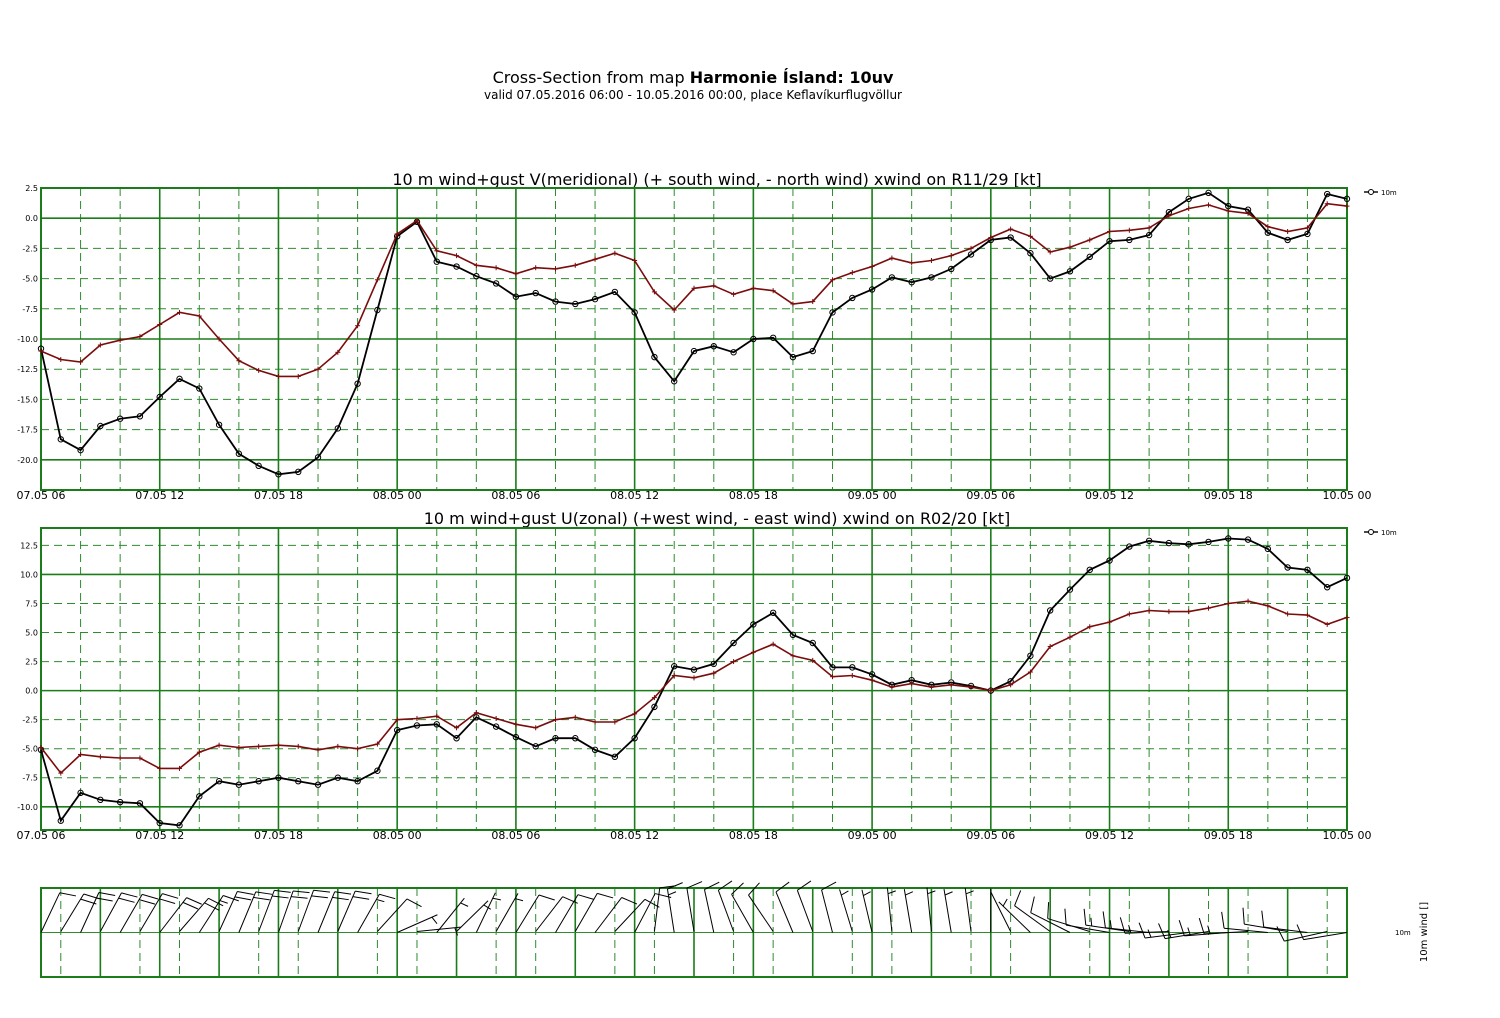 The image size is (1500, 1018). I want to click on x-tick-label: 08.05 00, so click(397, 495).